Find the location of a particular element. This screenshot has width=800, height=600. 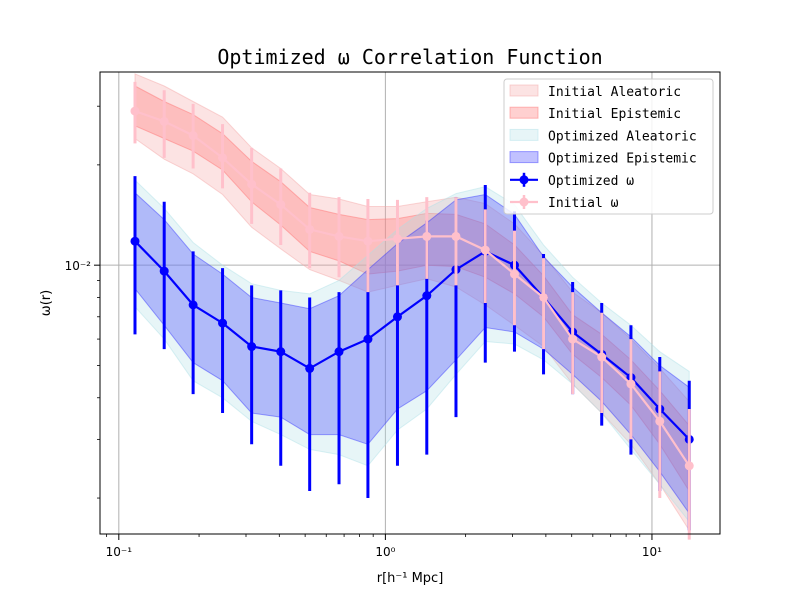

x-tick-label: 10¹ is located at coordinates (652, 552).